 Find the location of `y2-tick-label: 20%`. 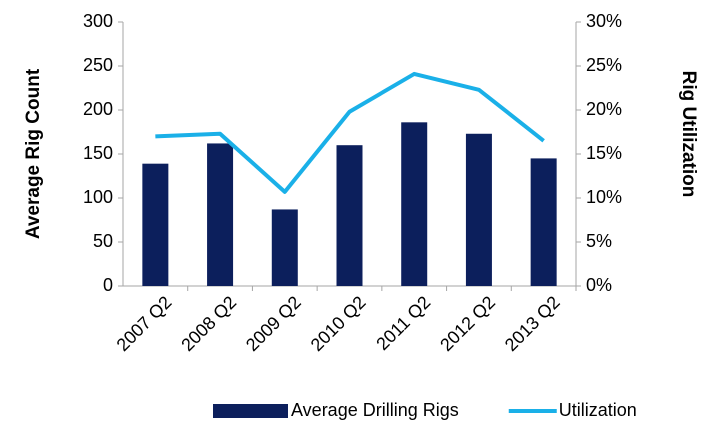

y2-tick-label: 20% is located at coordinates (604, 109).